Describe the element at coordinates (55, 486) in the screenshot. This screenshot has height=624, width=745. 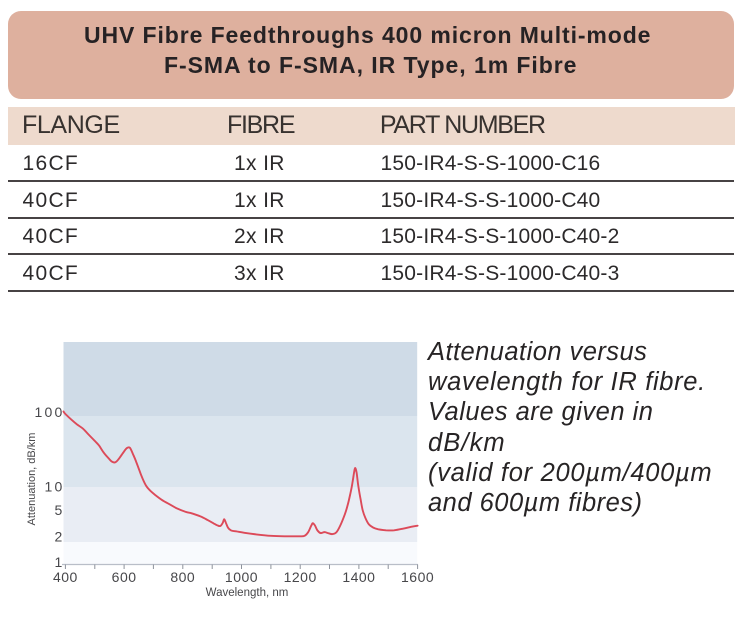
I see `svg-text: 10` at that location.